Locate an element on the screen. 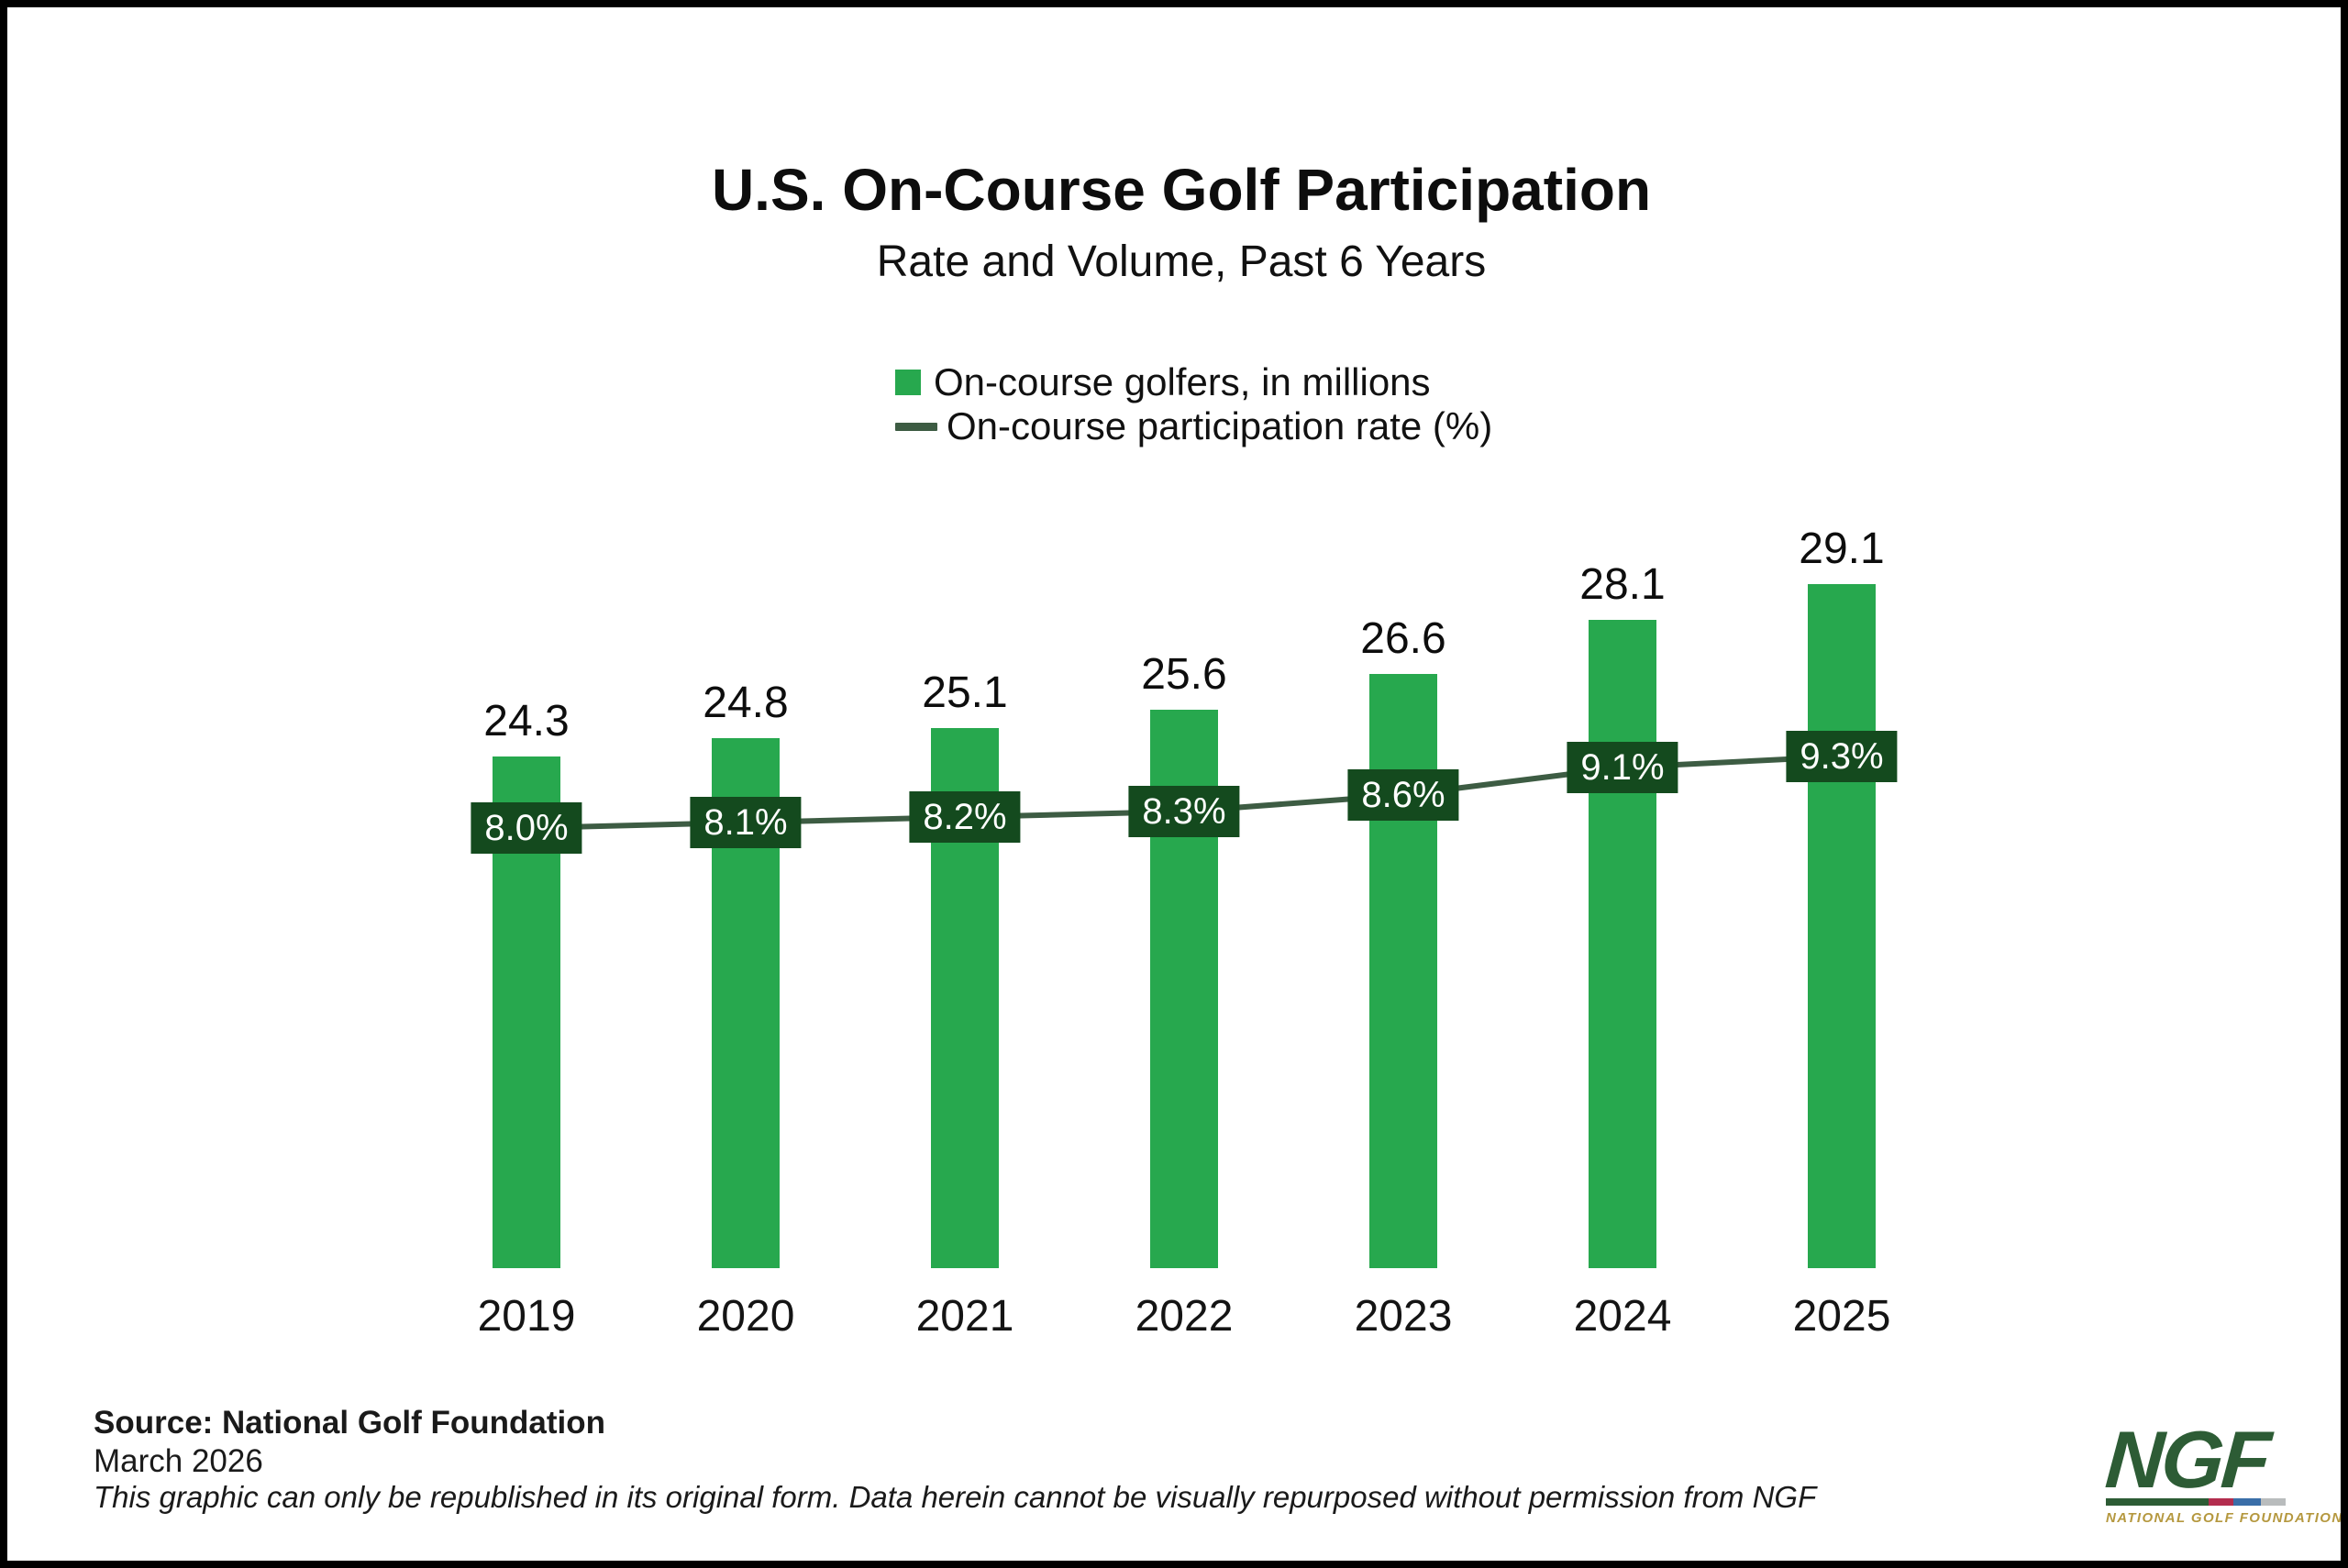 This screenshot has width=2348, height=1568. rate-badge-2020: 8.1% is located at coordinates (746, 823).